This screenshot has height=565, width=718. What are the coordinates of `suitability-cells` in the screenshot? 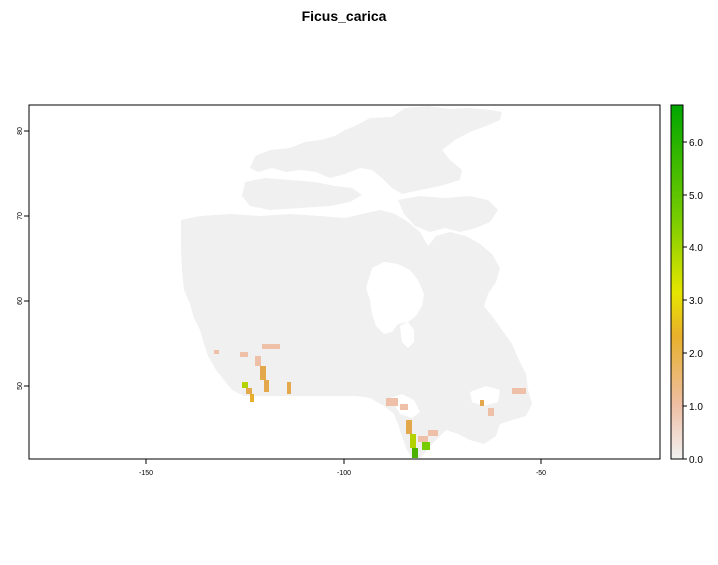 It's located at (370, 401).